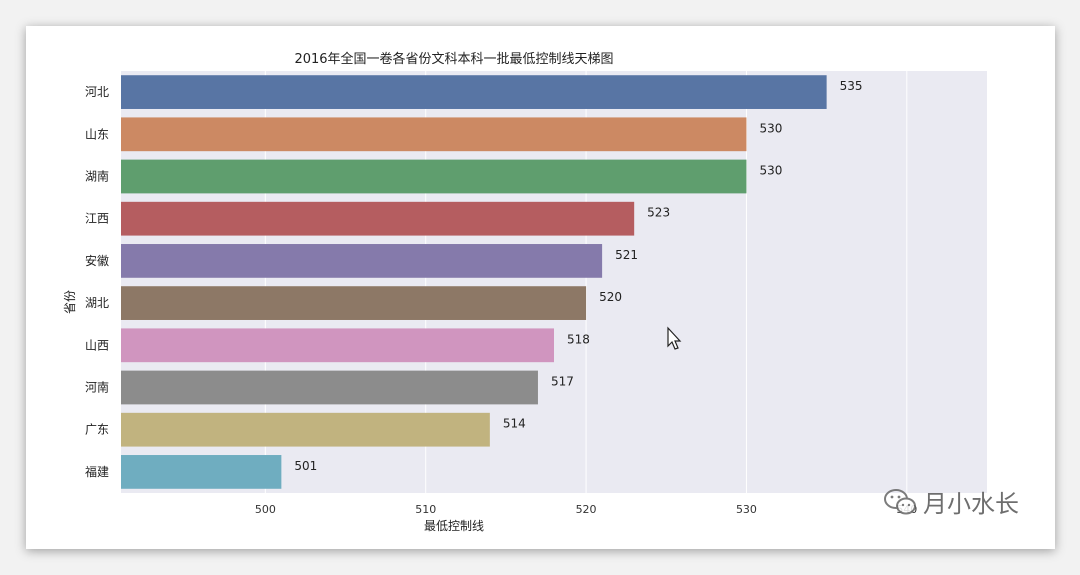  Describe the element at coordinates (453, 59) in the screenshot. I see `chart-title: 2016年全国一卷各省份文科本科一批最低控制线天梯图` at that location.